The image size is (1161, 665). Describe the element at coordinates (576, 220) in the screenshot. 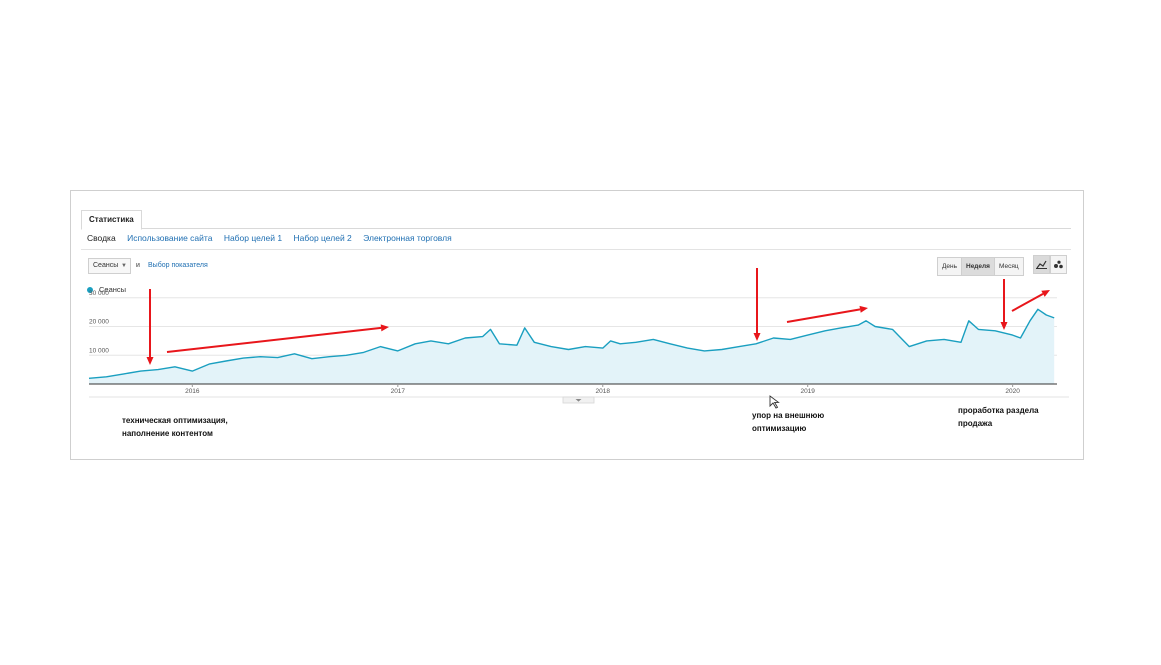

I see `tab-bar: Статистика` at that location.